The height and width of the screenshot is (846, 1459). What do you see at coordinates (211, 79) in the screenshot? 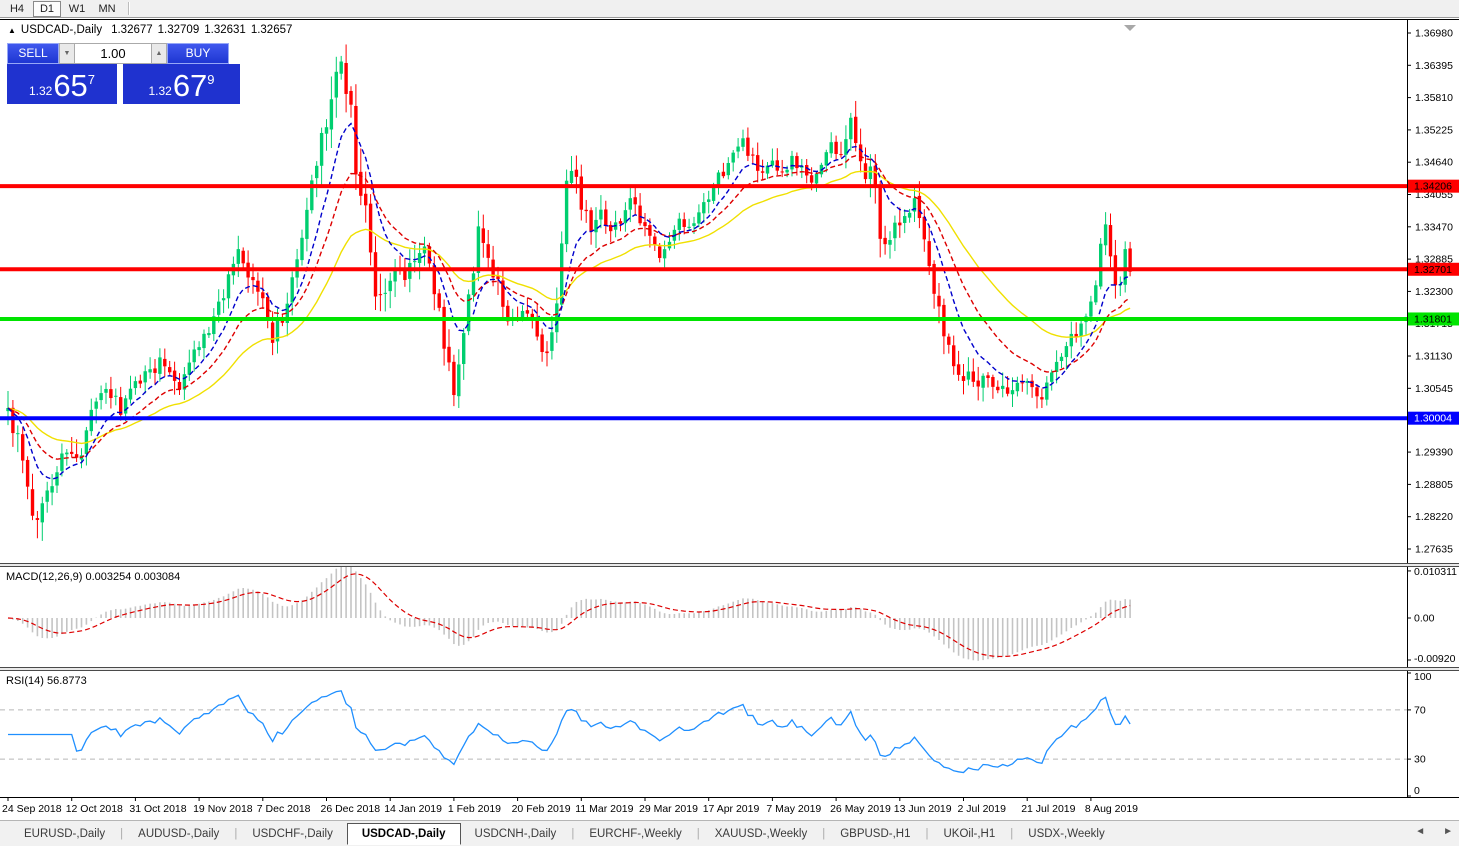
I see `buy-price-sup: 9` at bounding box center [211, 79].